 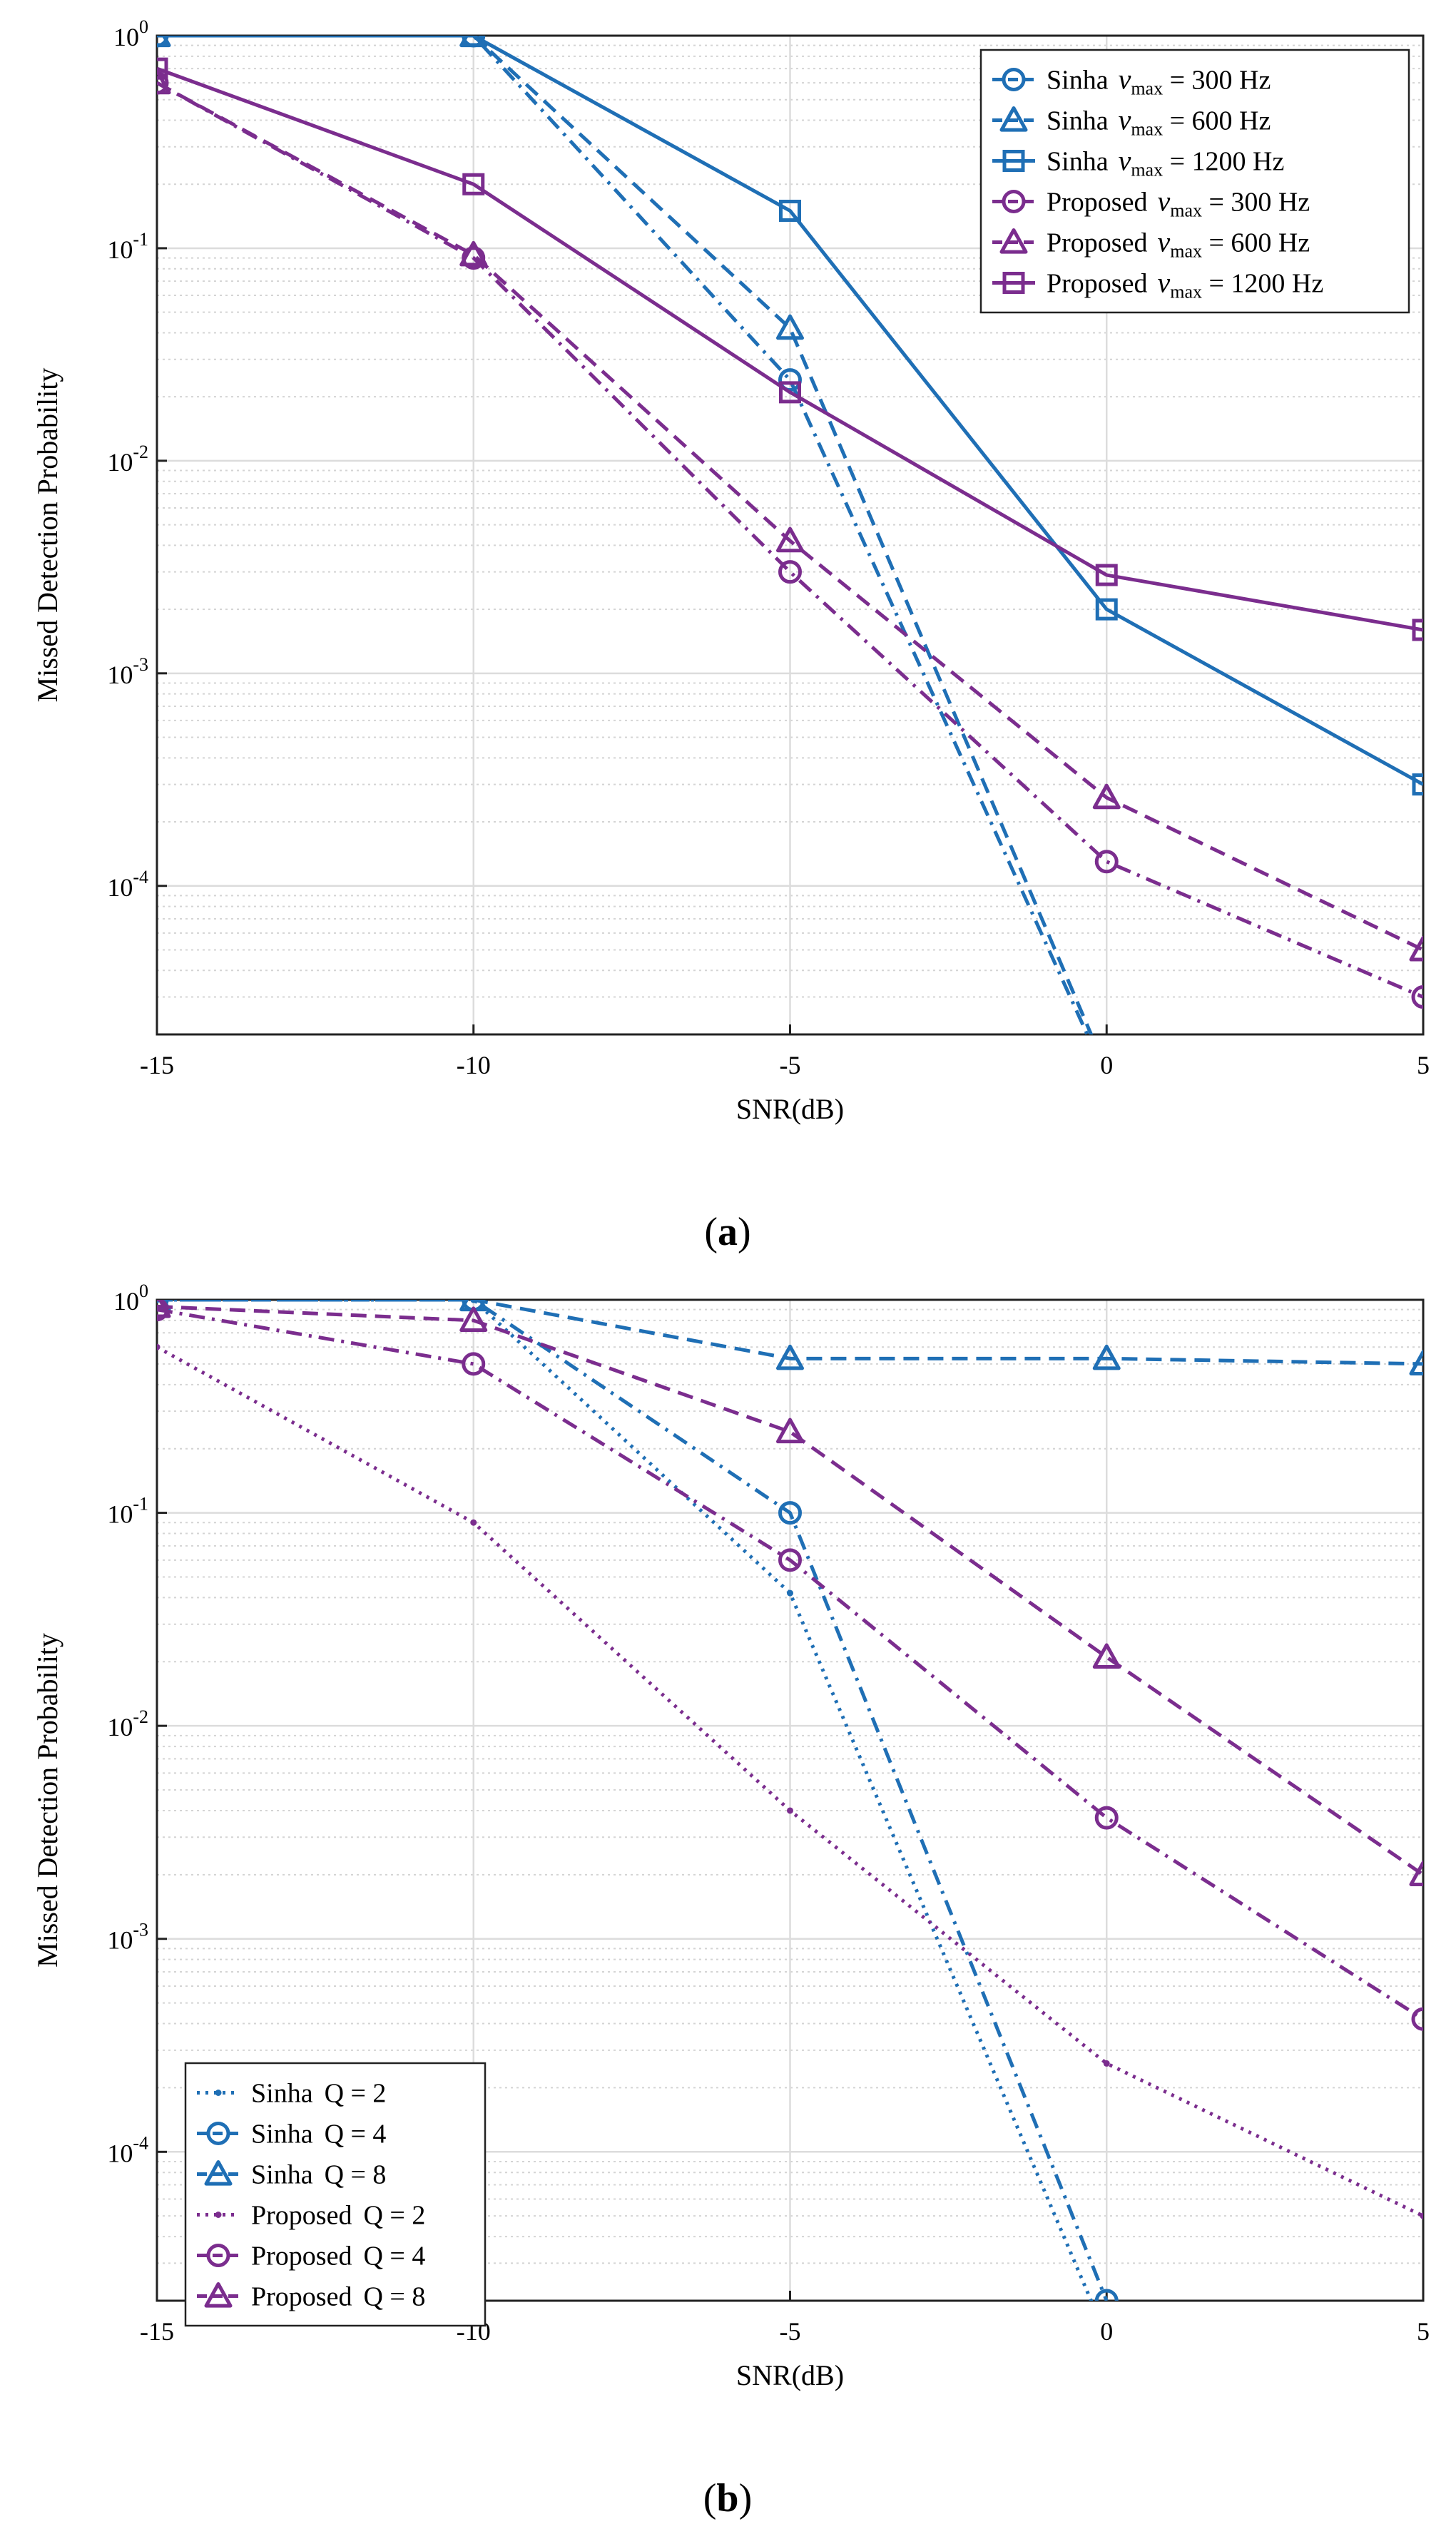 What do you see at coordinates (1178, 203) in the screenshot?
I see `legend-entry-3: Proposed νmax = 300 Hz` at bounding box center [1178, 203].